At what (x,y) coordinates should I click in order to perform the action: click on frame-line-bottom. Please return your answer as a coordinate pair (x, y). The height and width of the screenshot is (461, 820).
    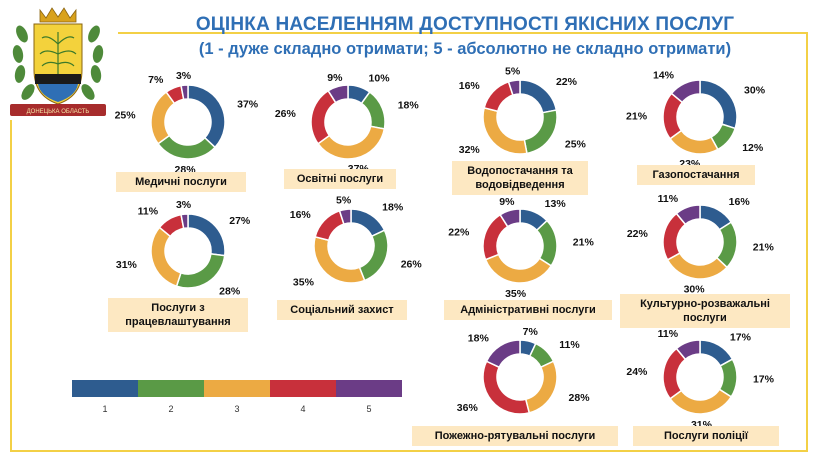
    Looking at the image, I should click on (409, 451).